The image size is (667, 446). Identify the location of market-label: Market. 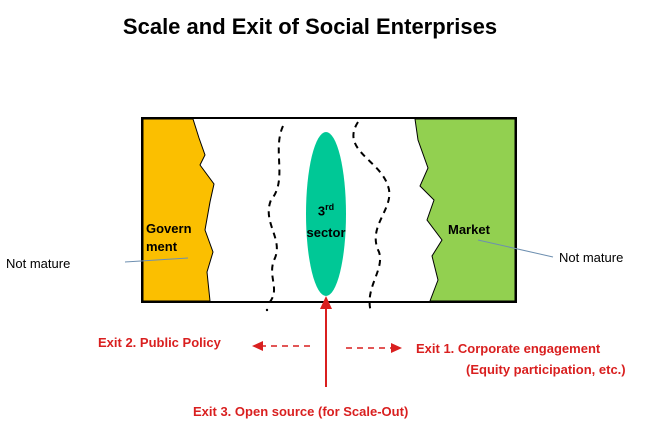
(469, 229).